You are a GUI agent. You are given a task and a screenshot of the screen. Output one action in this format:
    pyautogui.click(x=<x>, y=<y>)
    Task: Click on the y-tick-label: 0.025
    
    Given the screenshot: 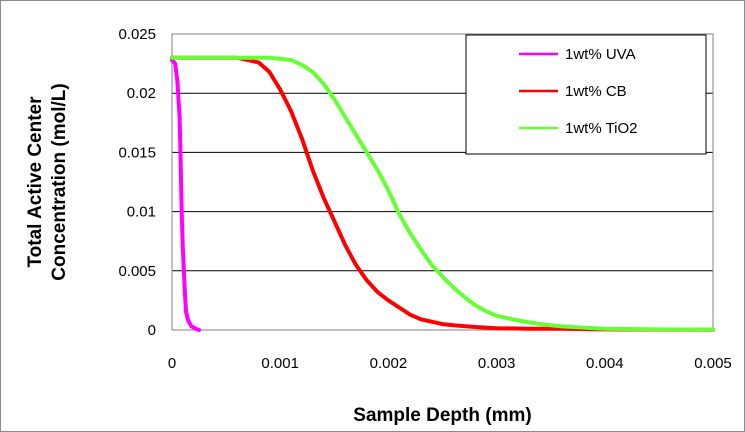 What is the action you would take?
    pyautogui.click(x=137, y=34)
    